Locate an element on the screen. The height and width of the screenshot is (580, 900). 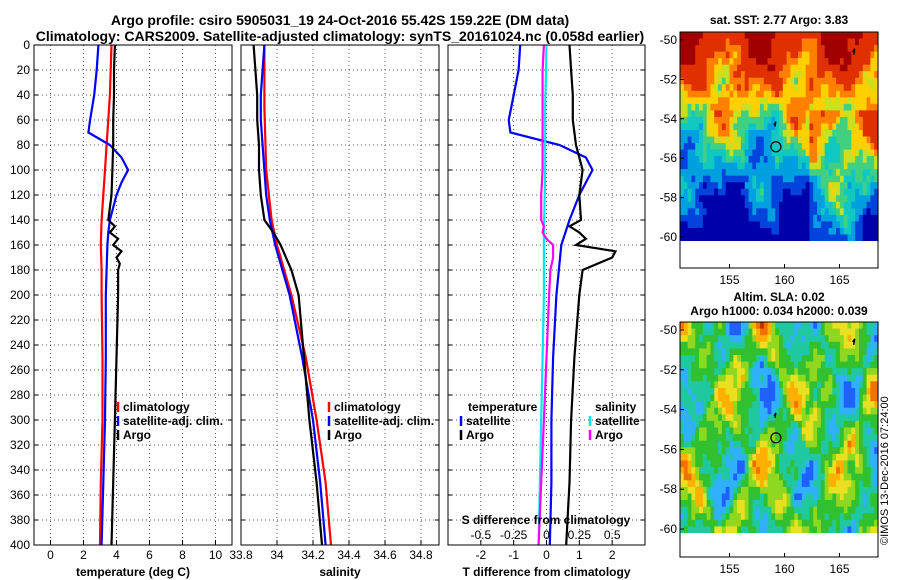
x-tick-label: 34.6 is located at coordinates (385, 555).